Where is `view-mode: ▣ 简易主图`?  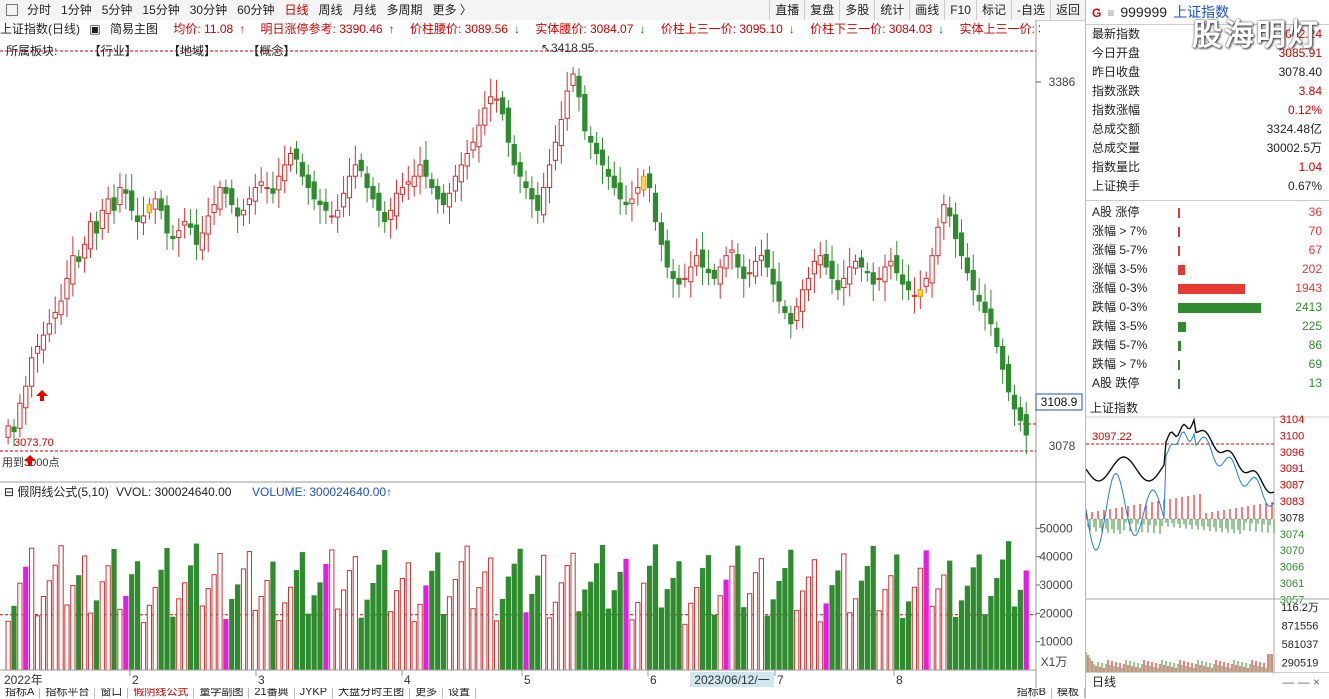 view-mode: ▣ 简易主图 is located at coordinates (124, 29).